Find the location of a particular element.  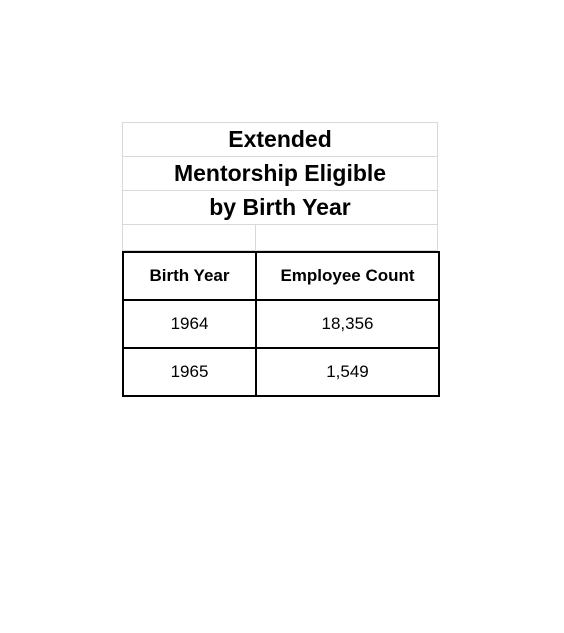

table-row: 1964 18,356 is located at coordinates (281, 324).